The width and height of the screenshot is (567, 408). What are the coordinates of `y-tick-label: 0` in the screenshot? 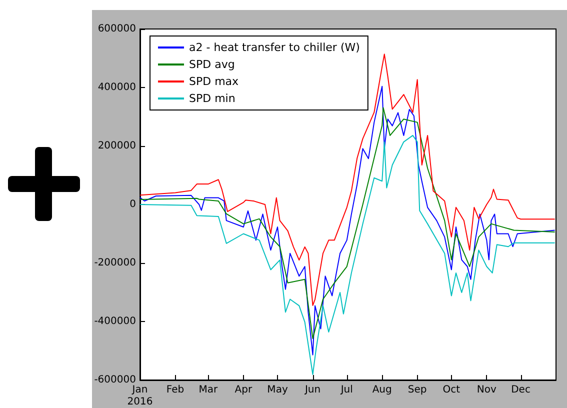 It's located at (133, 204).